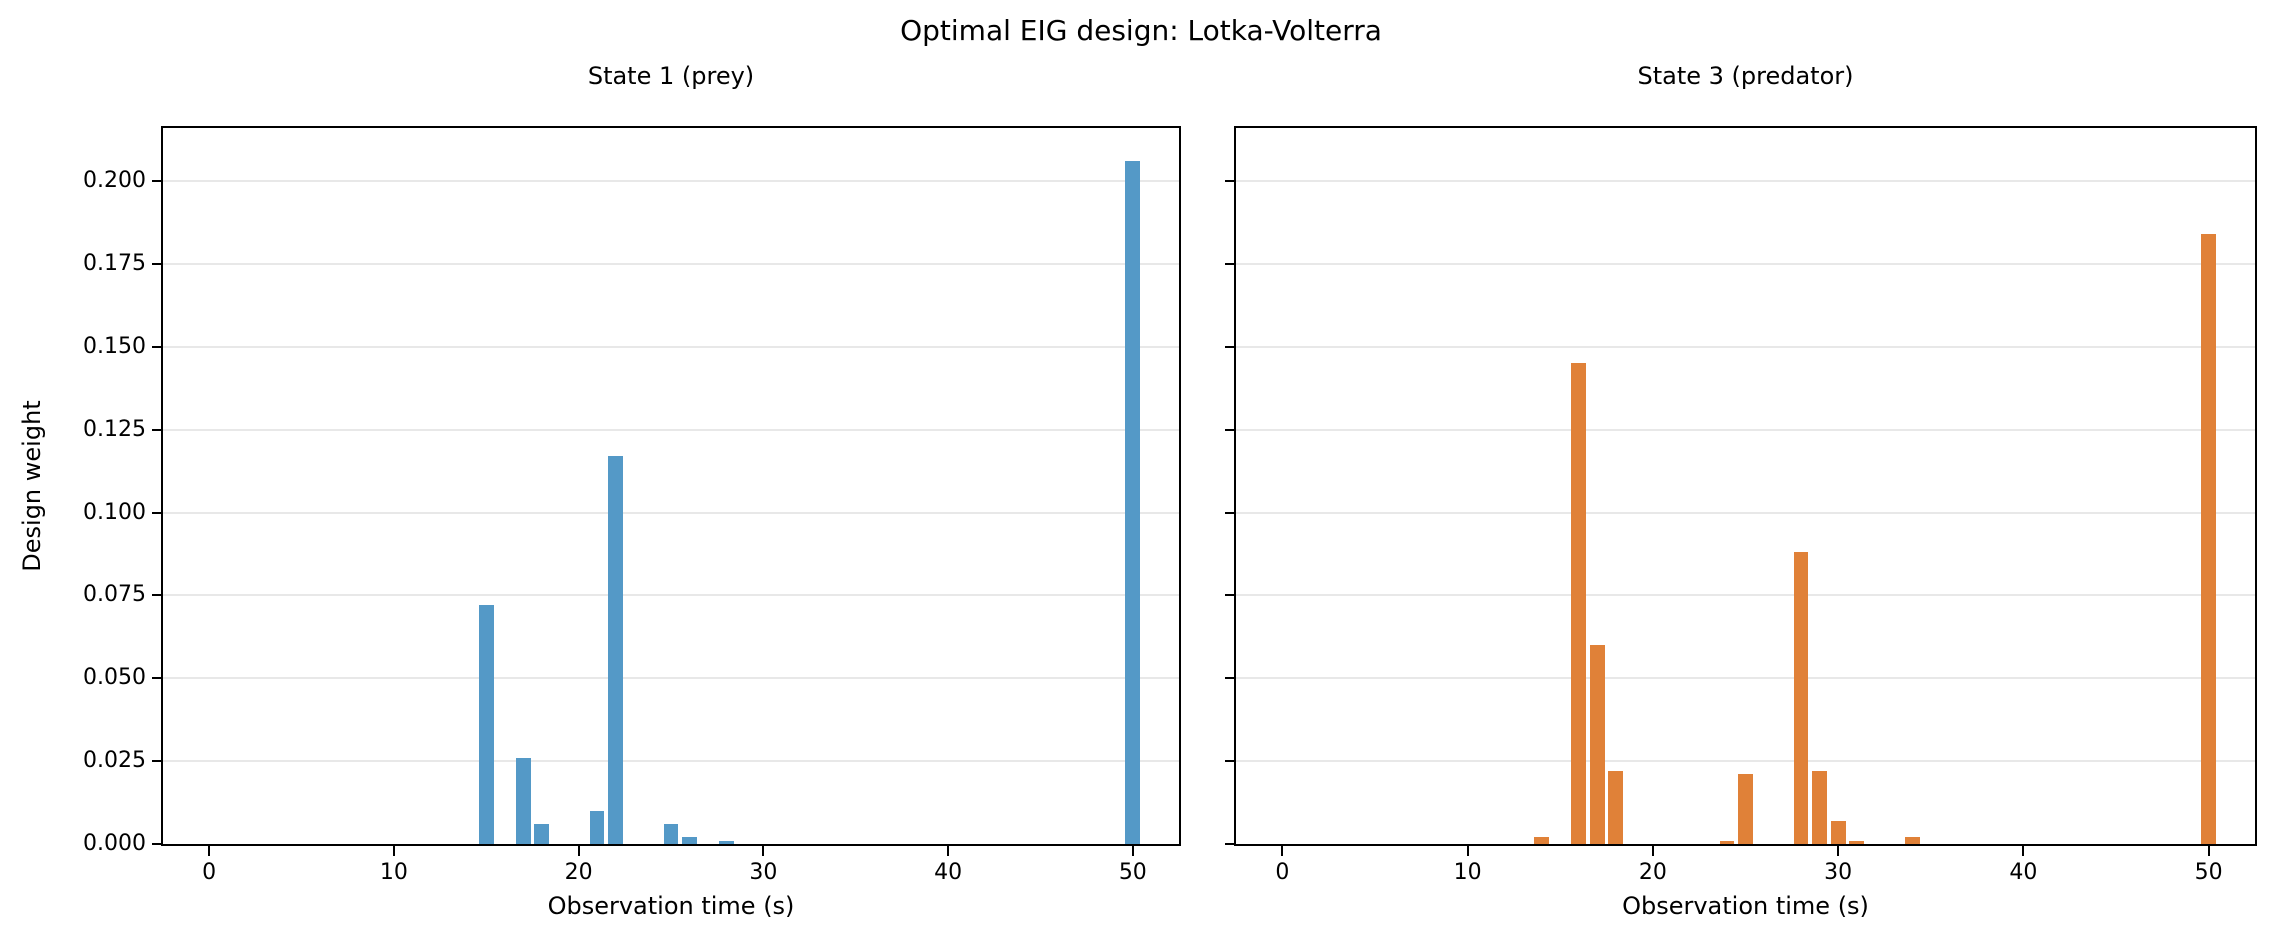 Image resolution: width=2282 pixels, height=948 pixels. What do you see at coordinates (114, 429) in the screenshot?
I see `y-tick-label: 0.125` at bounding box center [114, 429].